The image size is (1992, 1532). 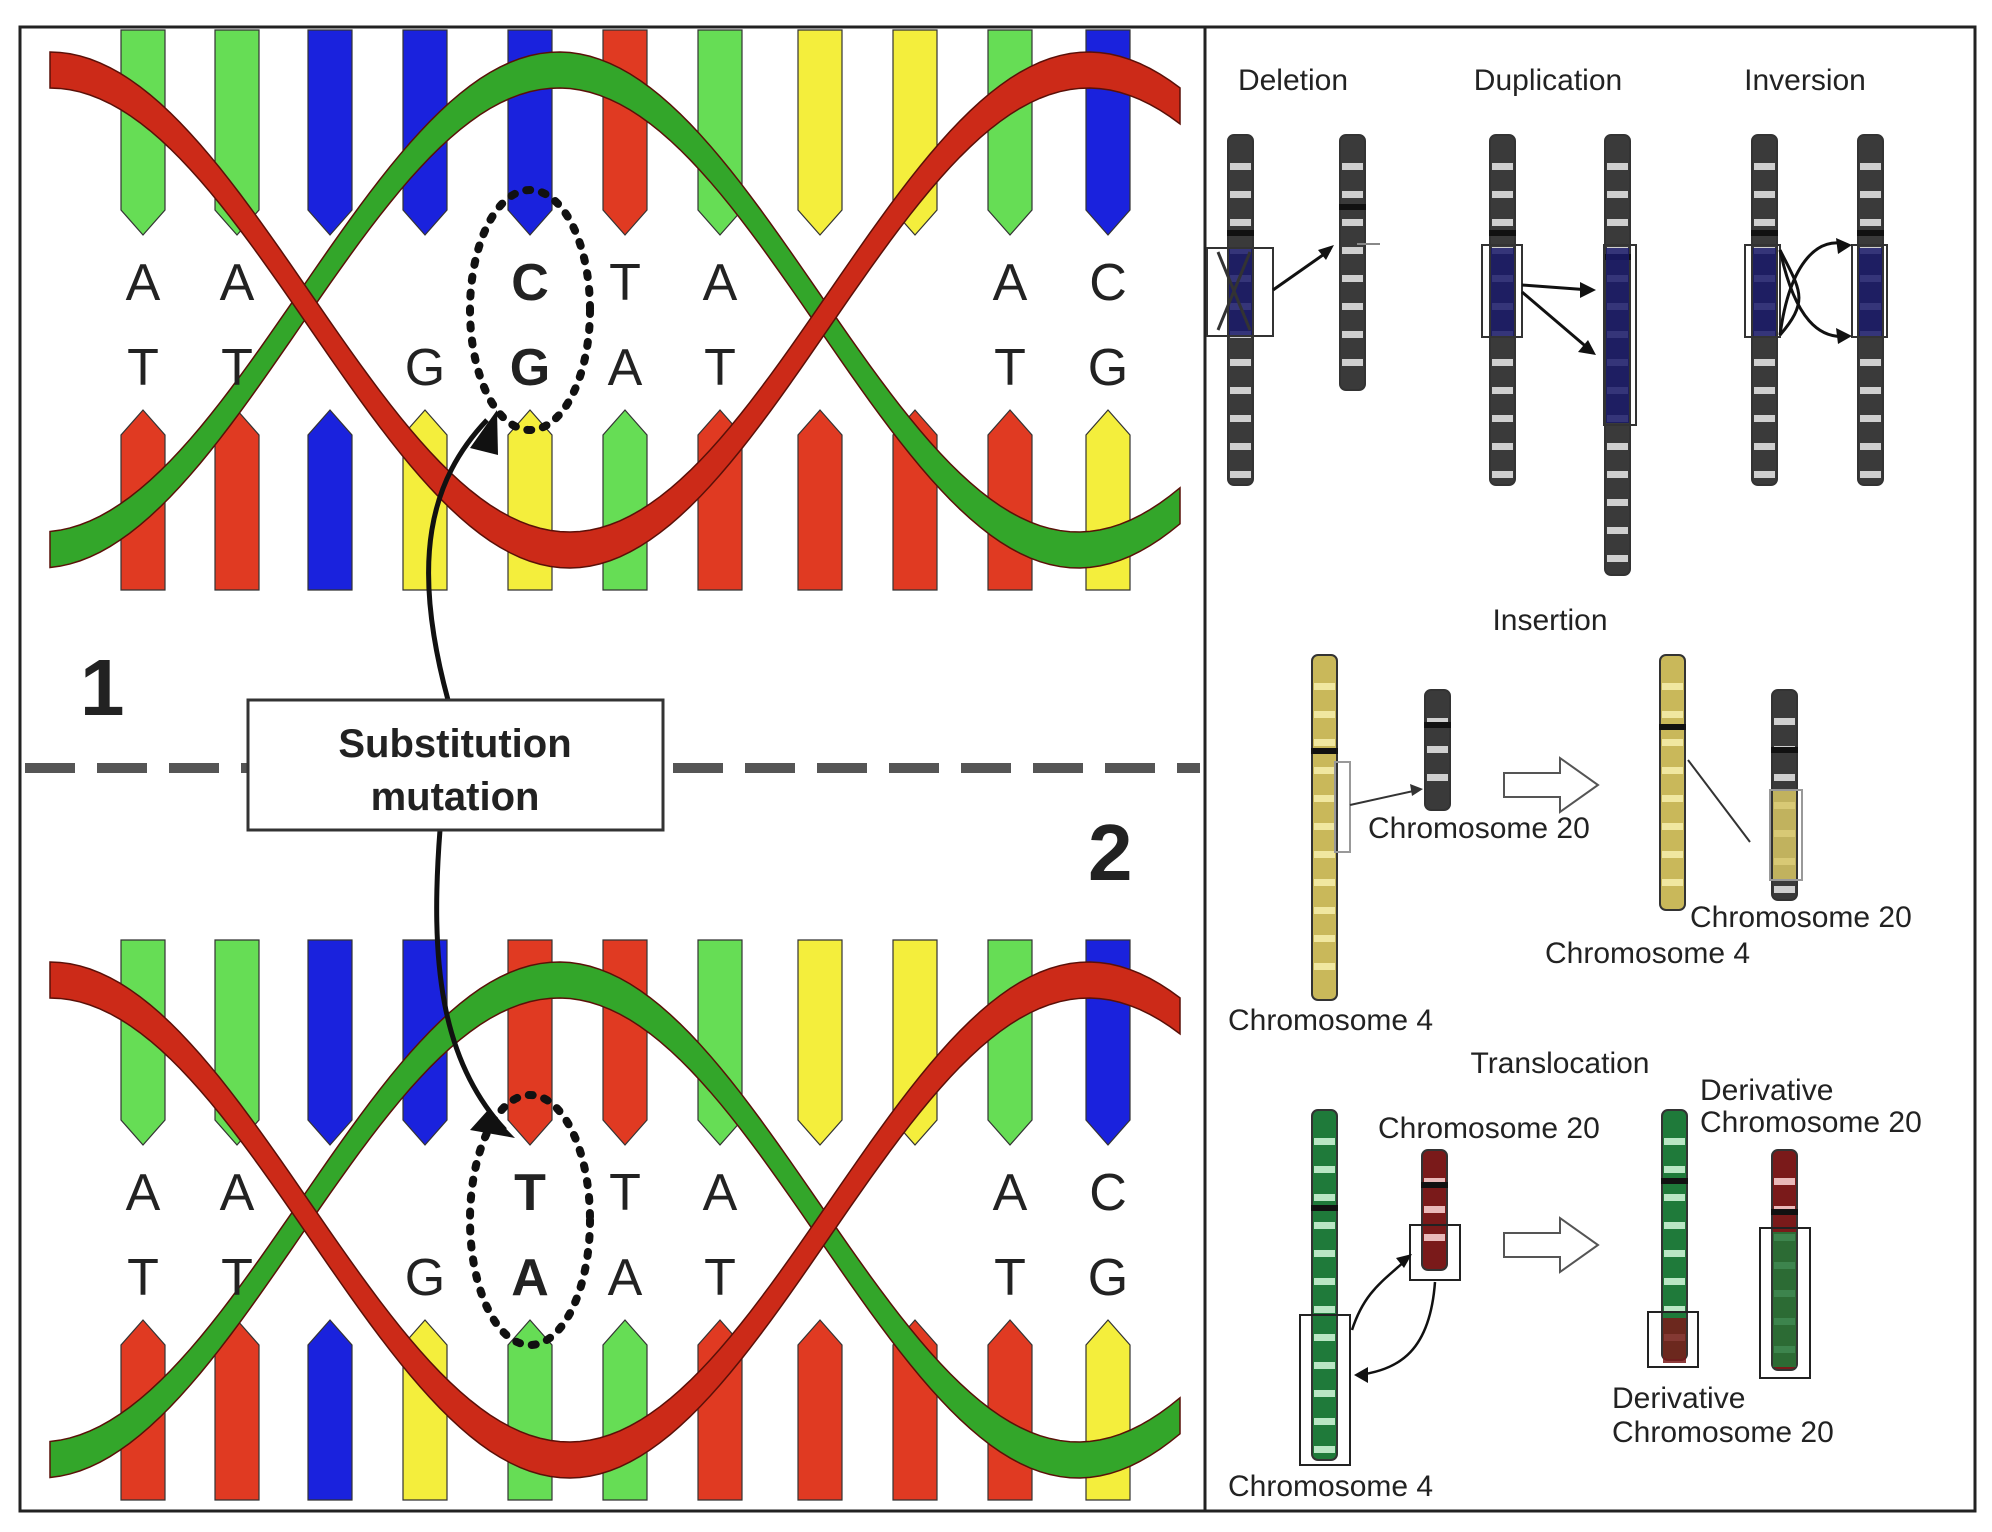 What do you see at coordinates (1762, 291) in the screenshot?
I see `inversion-box` at bounding box center [1762, 291].